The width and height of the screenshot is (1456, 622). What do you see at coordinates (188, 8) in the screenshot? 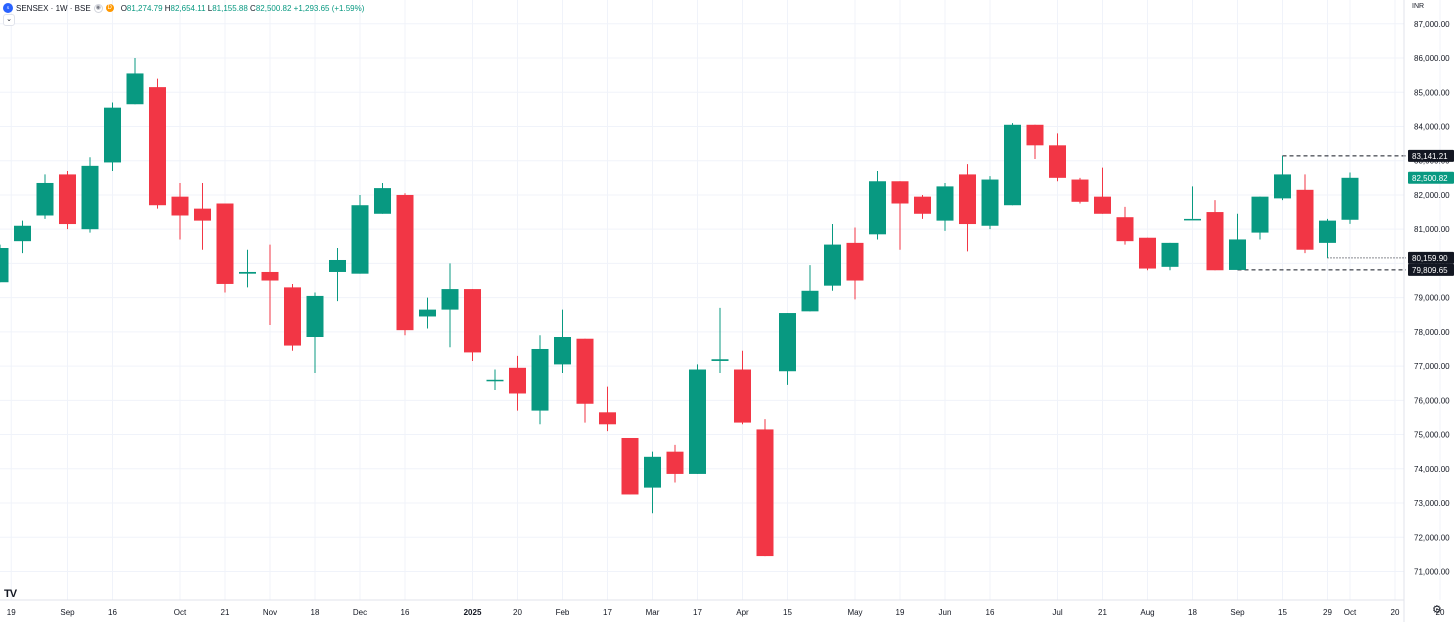
I see `high-value: 82,654.11` at bounding box center [188, 8].